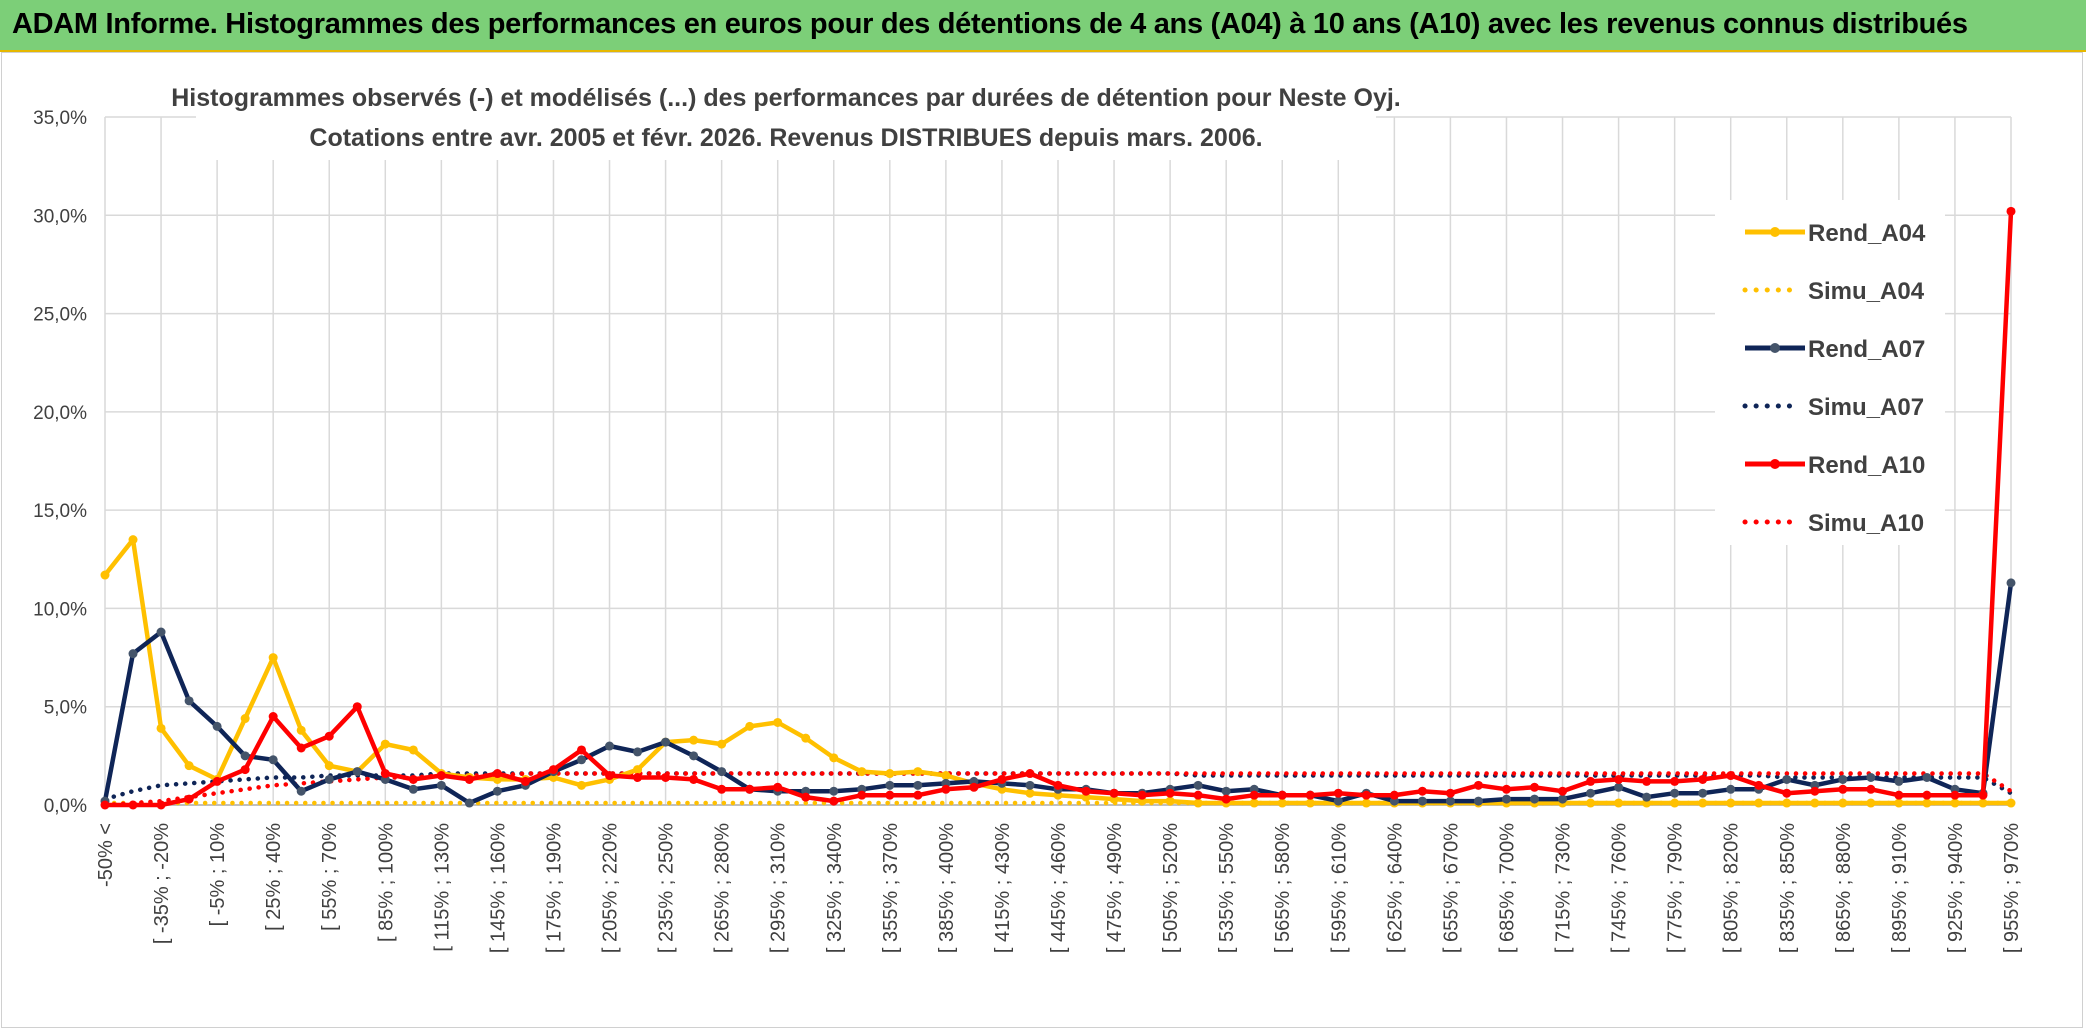 This screenshot has width=2086, height=1031. What do you see at coordinates (65, 708) in the screenshot?
I see `y-tick-label: 5,0%` at bounding box center [65, 708].